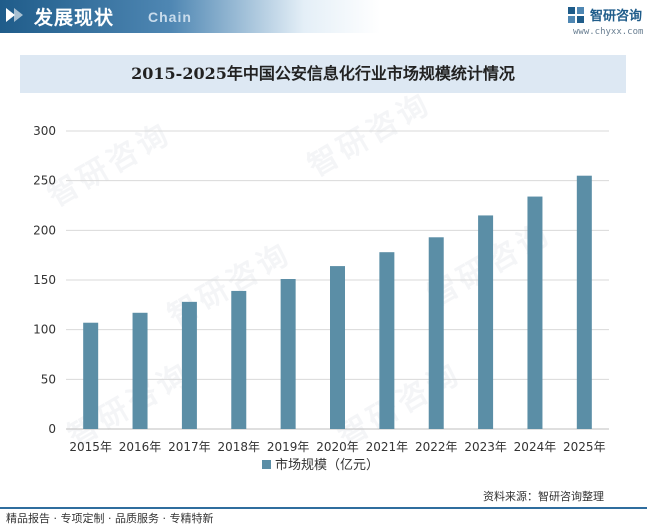 The width and height of the screenshot is (647, 526). Describe the element at coordinates (323, 508) in the screenshot. I see `footer-divider` at that location.